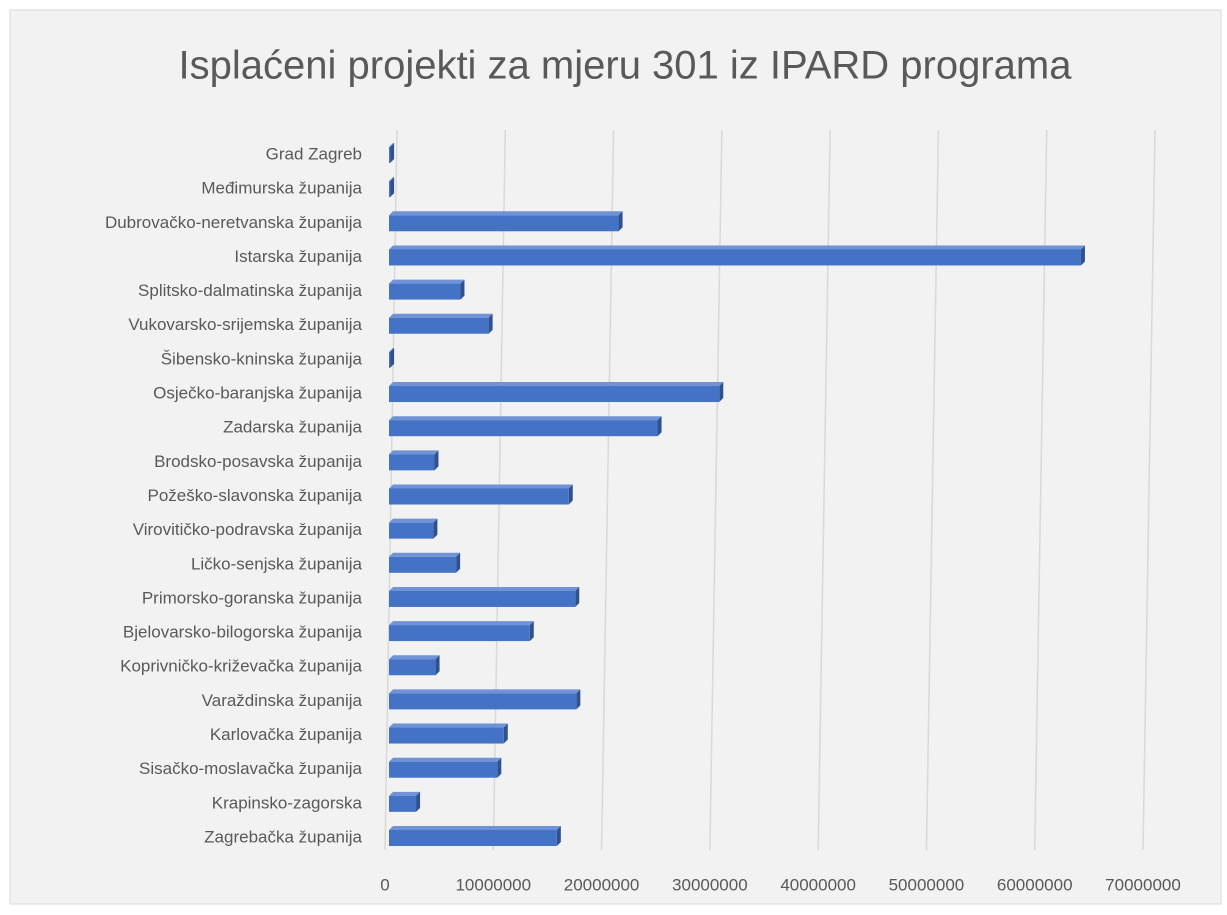 This screenshot has width=1227, height=915. I want to click on y-tick-label: Krapinsko-zagorska, so click(287, 802).